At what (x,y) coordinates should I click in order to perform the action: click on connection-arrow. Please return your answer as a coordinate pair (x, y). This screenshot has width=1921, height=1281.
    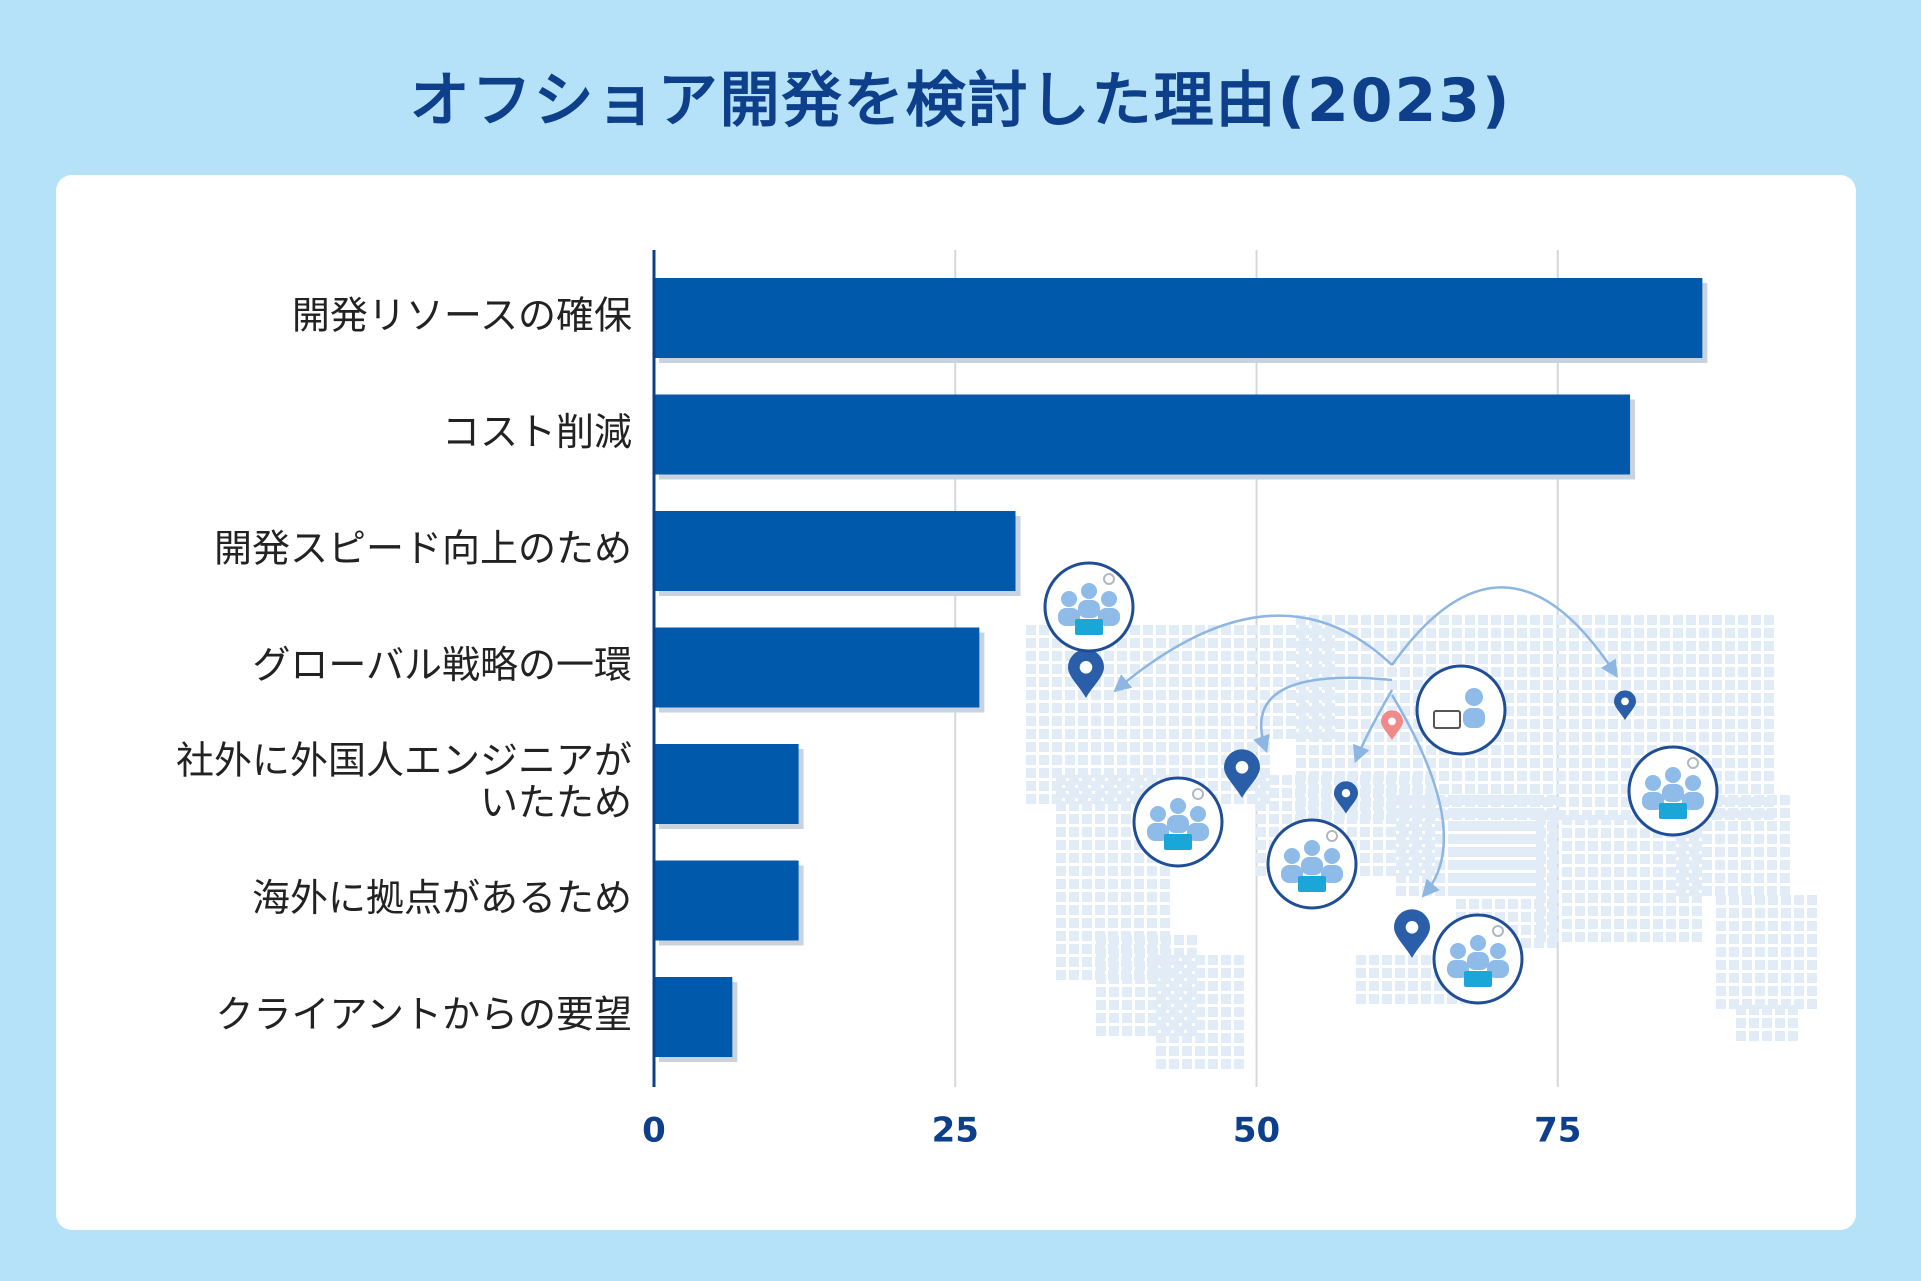
    Looking at the image, I should click on (1504, 632).